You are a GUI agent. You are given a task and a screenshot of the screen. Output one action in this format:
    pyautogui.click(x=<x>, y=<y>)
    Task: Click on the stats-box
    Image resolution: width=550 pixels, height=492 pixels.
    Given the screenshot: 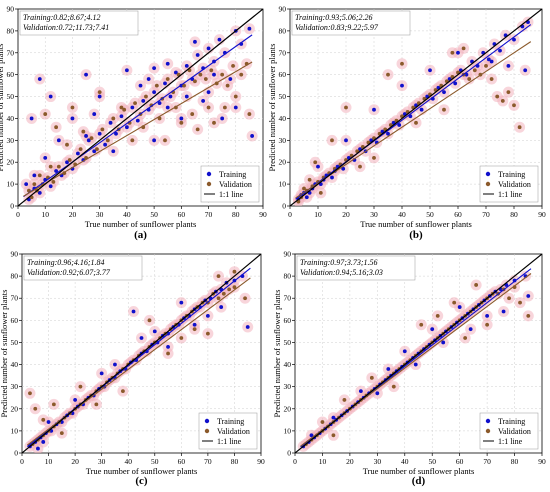 What is the action you would take?
    pyautogui.click(x=83, y=268)
    